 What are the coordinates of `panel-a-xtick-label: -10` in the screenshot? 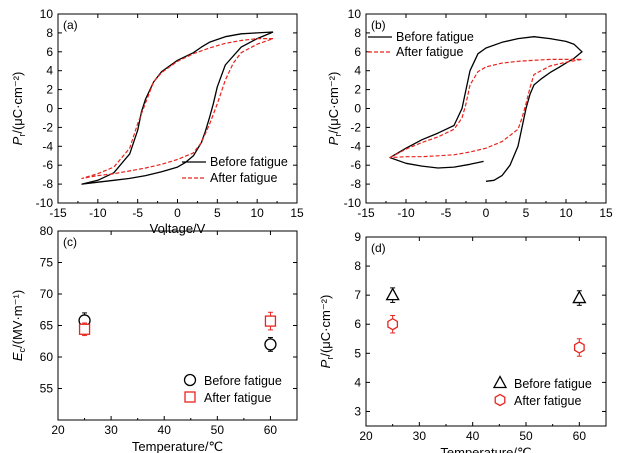 It's located at (98, 213).